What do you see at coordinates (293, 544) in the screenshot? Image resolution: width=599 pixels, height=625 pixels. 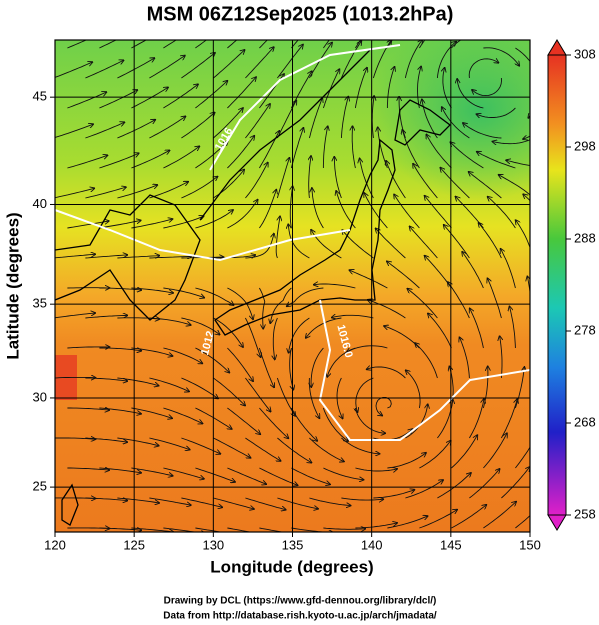 I see `x-tick-label: 135` at bounding box center [293, 544].